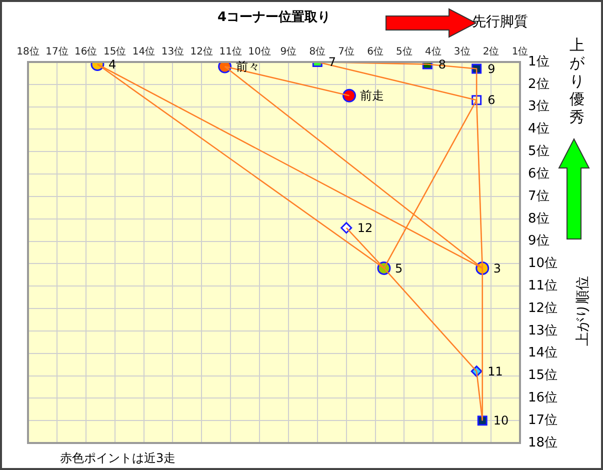 The height and width of the screenshot is (470, 603). I want to click on x-tick-label: 15位, so click(114, 52).